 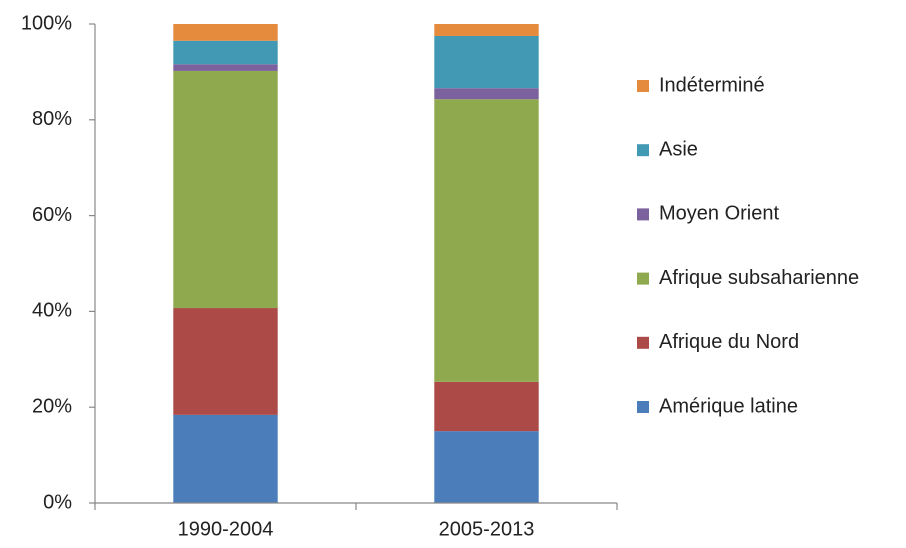 What do you see at coordinates (719, 214) in the screenshot?
I see `legend-label: Moyen Orient` at bounding box center [719, 214].